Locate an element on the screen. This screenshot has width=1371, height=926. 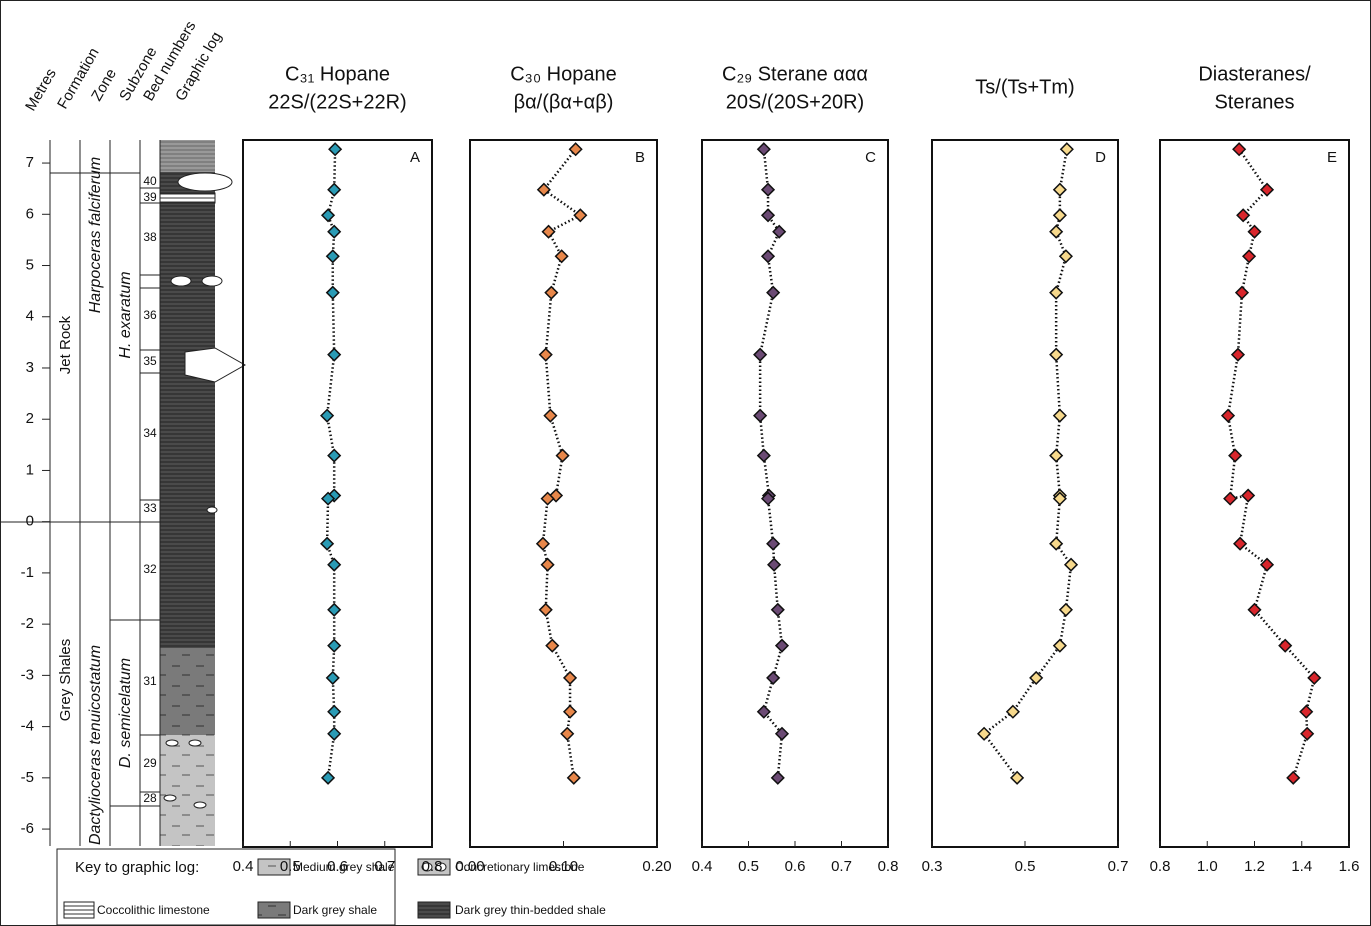
panel-title: C₂₉ Sterane ααα is located at coordinates (795, 74).